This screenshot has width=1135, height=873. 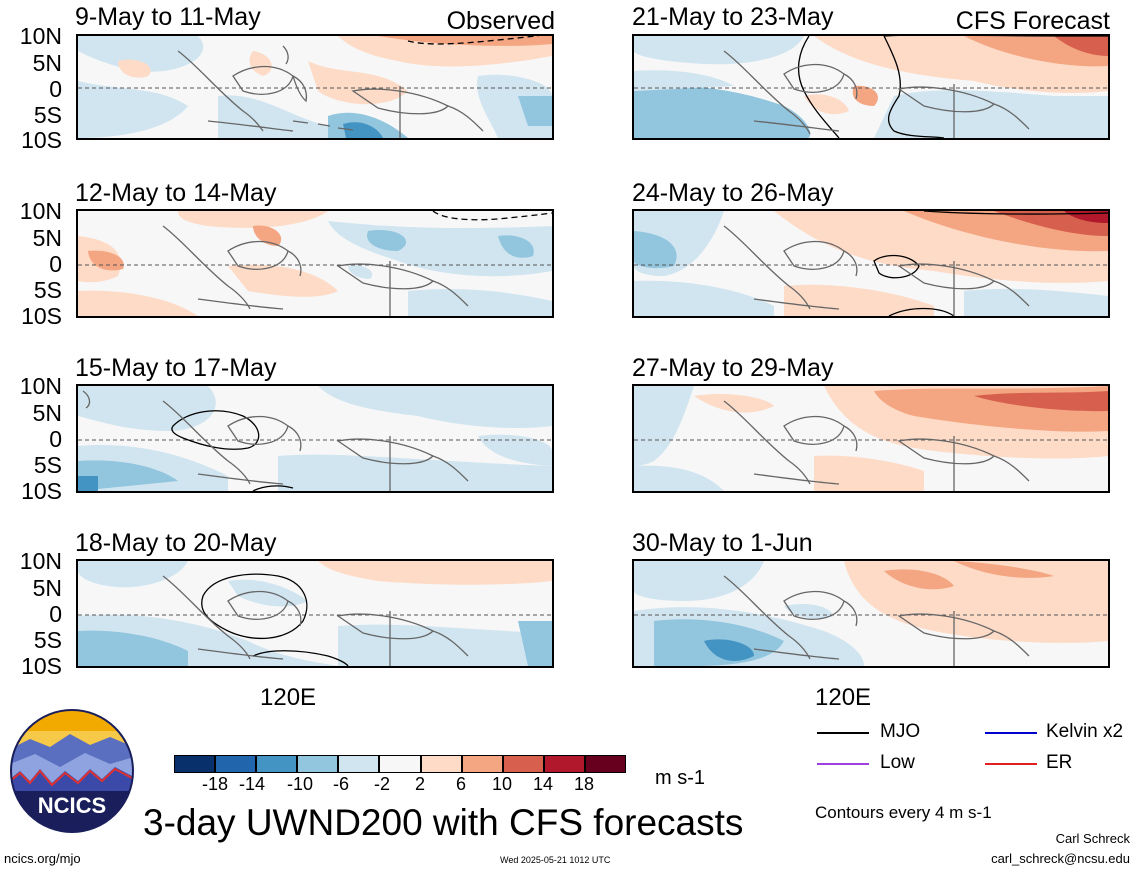 What do you see at coordinates (733, 193) in the screenshot?
I see `panel-title: 24-May to 26-May` at bounding box center [733, 193].